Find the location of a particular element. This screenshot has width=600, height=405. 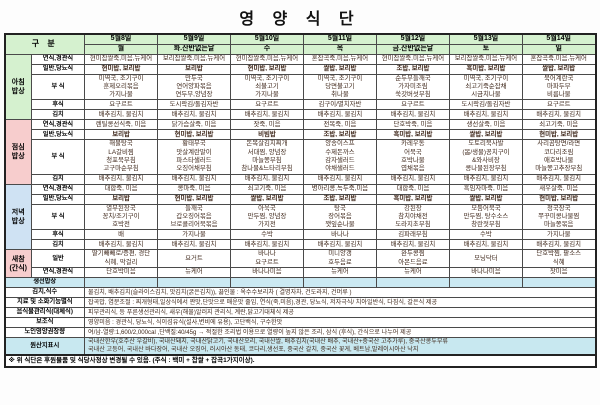

day-header: 화.잔반없는날 is located at coordinates (194, 49).